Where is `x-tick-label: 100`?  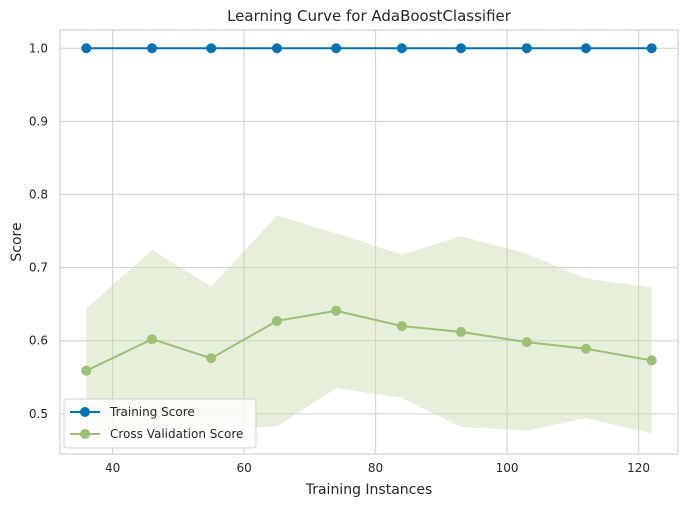
x-tick-label: 100 is located at coordinates (507, 468).